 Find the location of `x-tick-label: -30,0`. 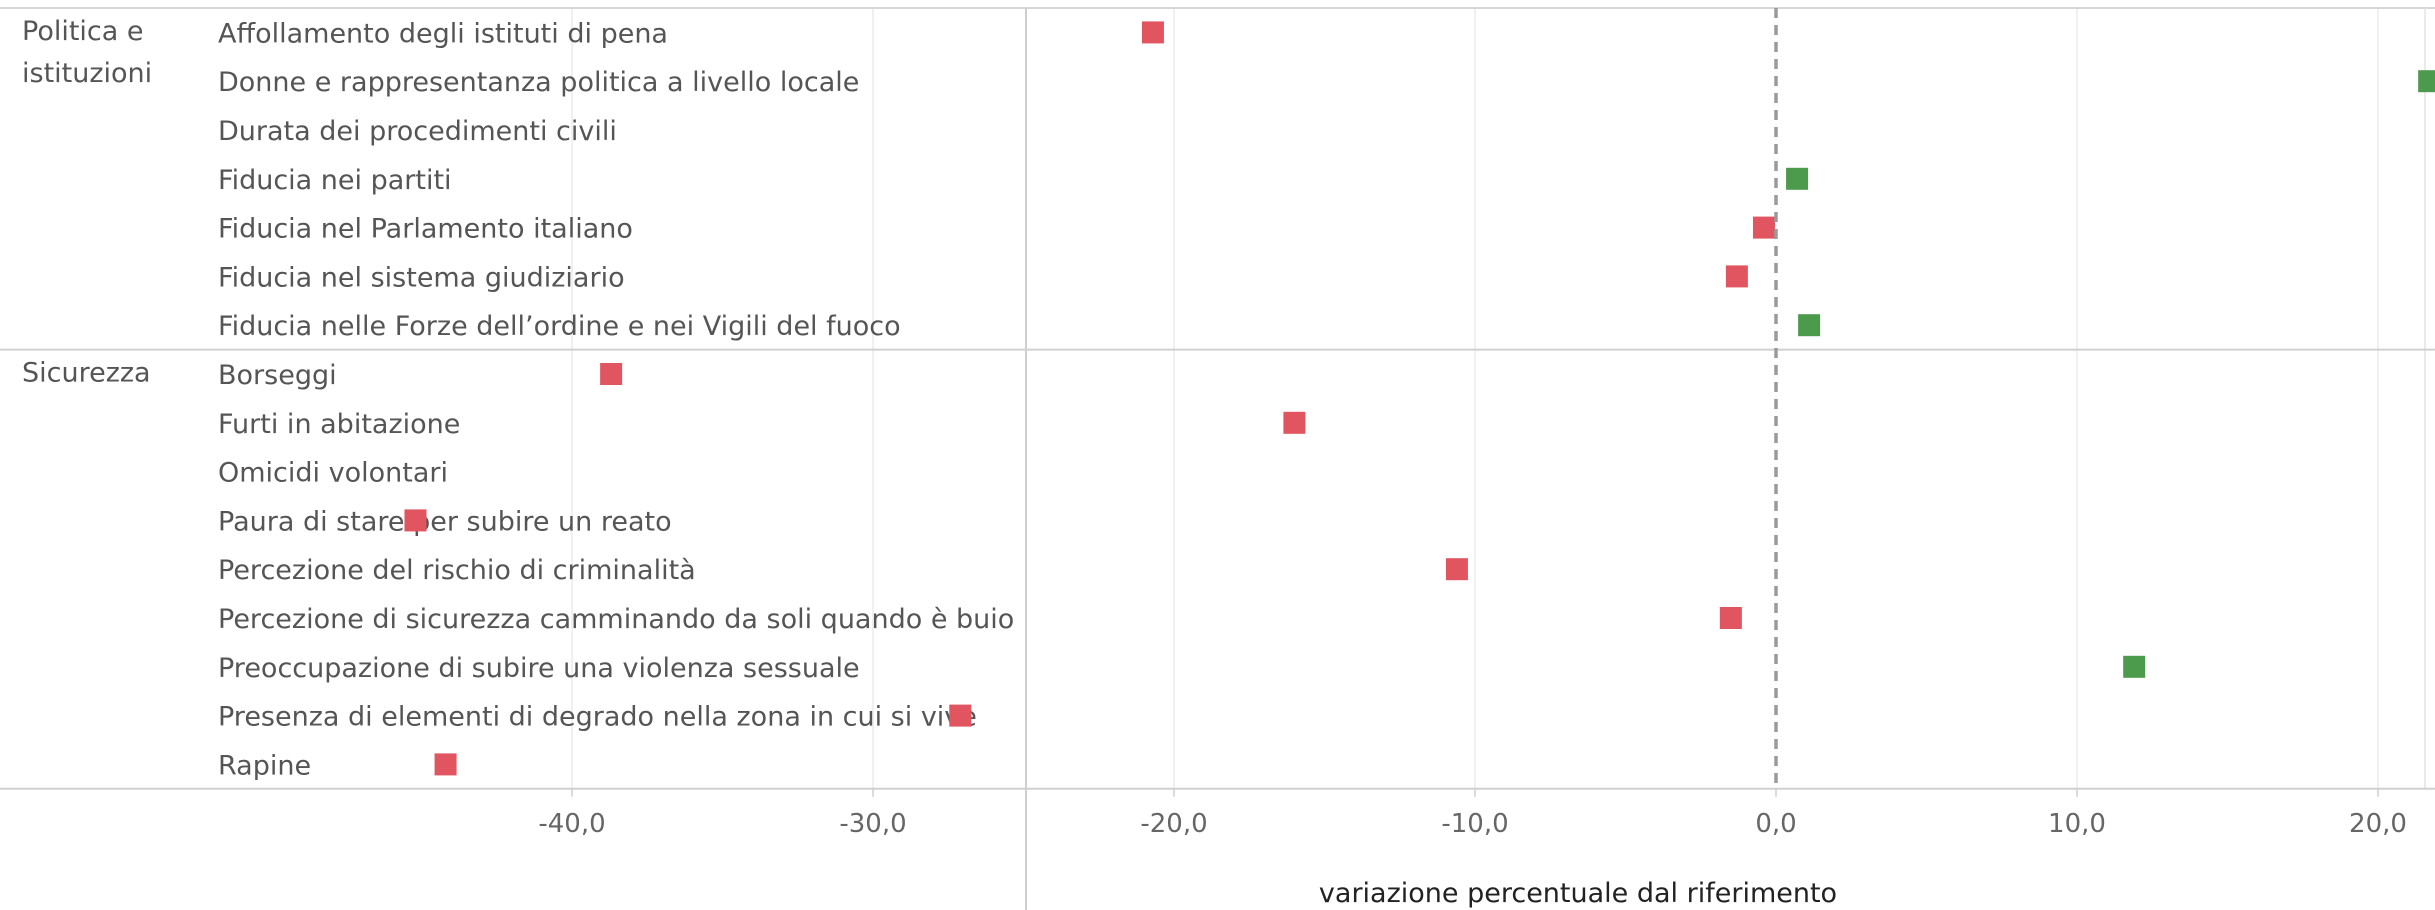

x-tick-label: -30,0 is located at coordinates (872, 824).